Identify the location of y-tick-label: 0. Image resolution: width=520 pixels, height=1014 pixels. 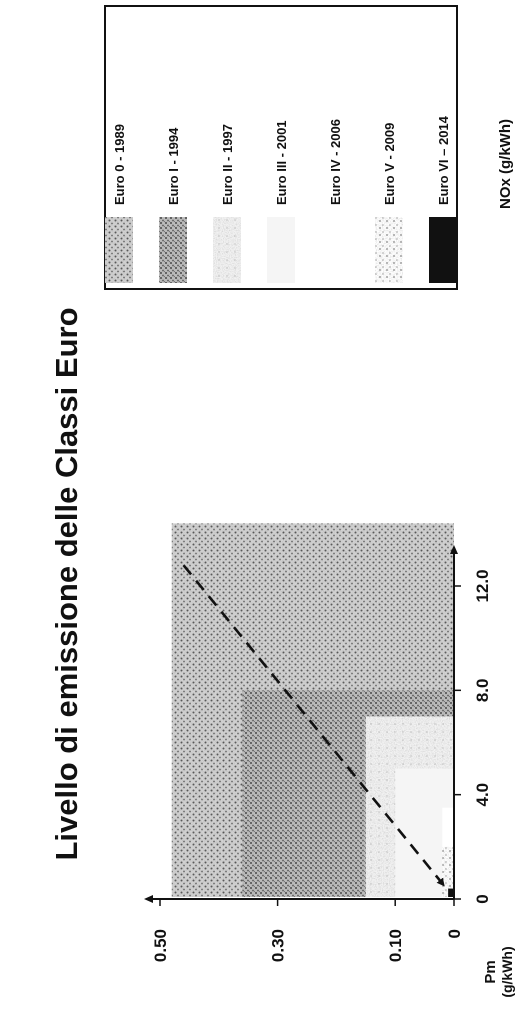
(454, 933).